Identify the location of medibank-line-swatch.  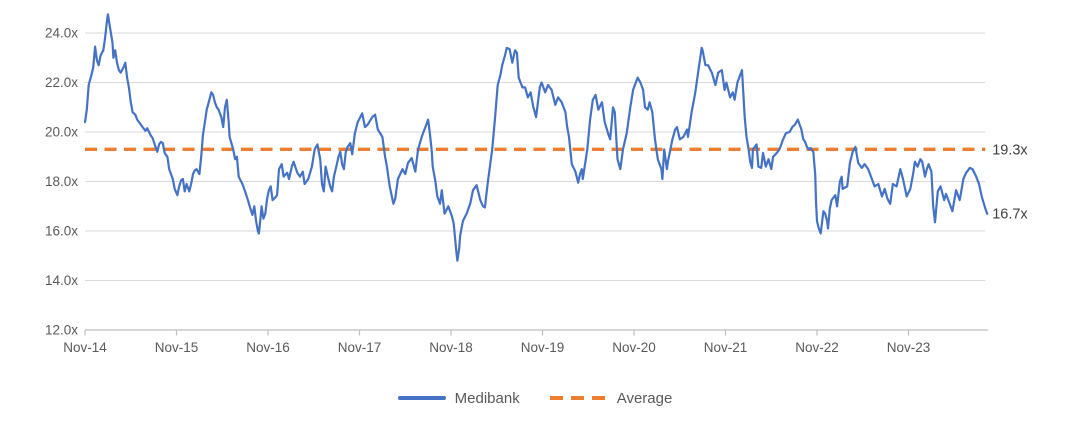
(421, 398).